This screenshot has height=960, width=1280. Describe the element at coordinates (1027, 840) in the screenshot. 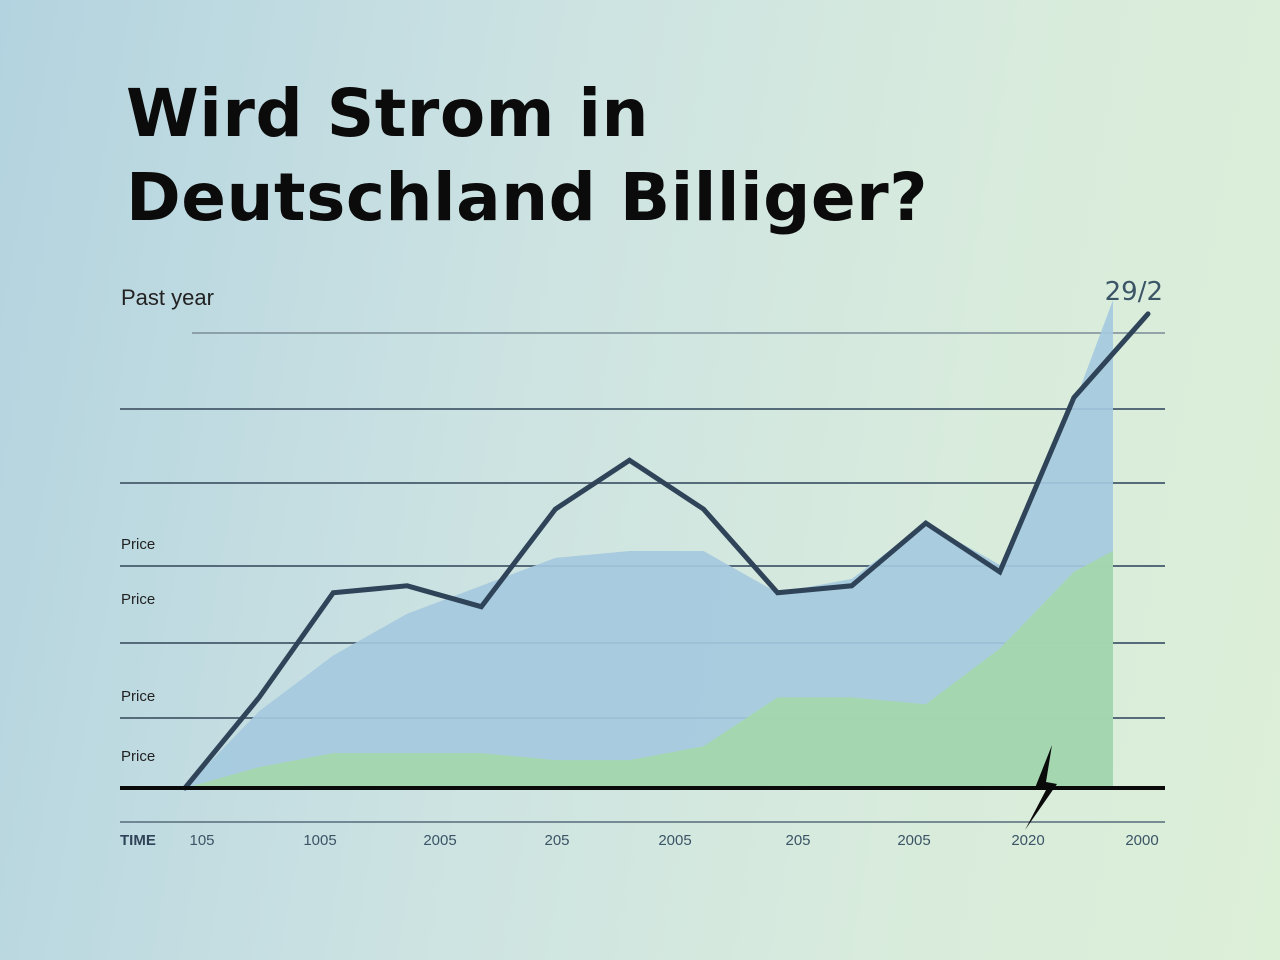

I see `x-tick-label: 2020` at that location.